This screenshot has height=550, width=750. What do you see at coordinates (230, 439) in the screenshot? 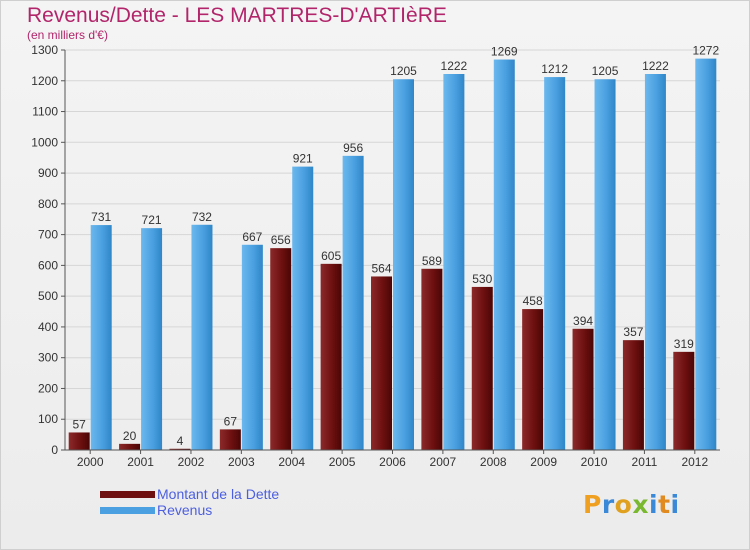
I see `bar-debt-2003` at bounding box center [230, 439].